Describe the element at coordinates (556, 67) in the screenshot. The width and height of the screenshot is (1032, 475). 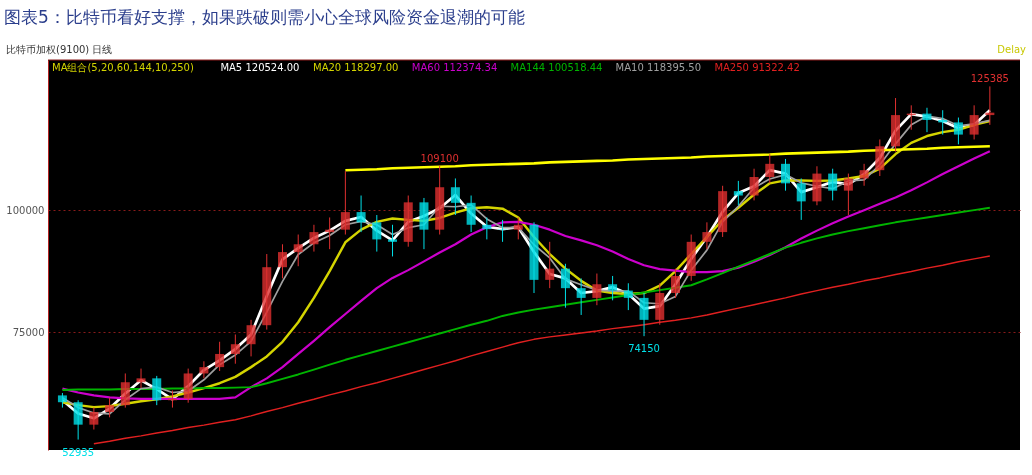
I see `text: MA144 100518.44` at that location.